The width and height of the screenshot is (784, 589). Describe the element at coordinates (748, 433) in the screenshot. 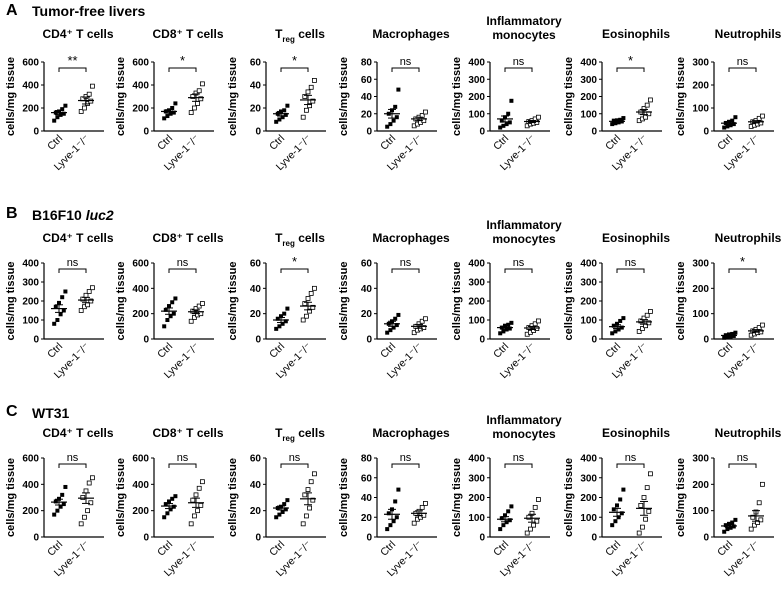

I see `chart-title: Neutrophils` at that location.